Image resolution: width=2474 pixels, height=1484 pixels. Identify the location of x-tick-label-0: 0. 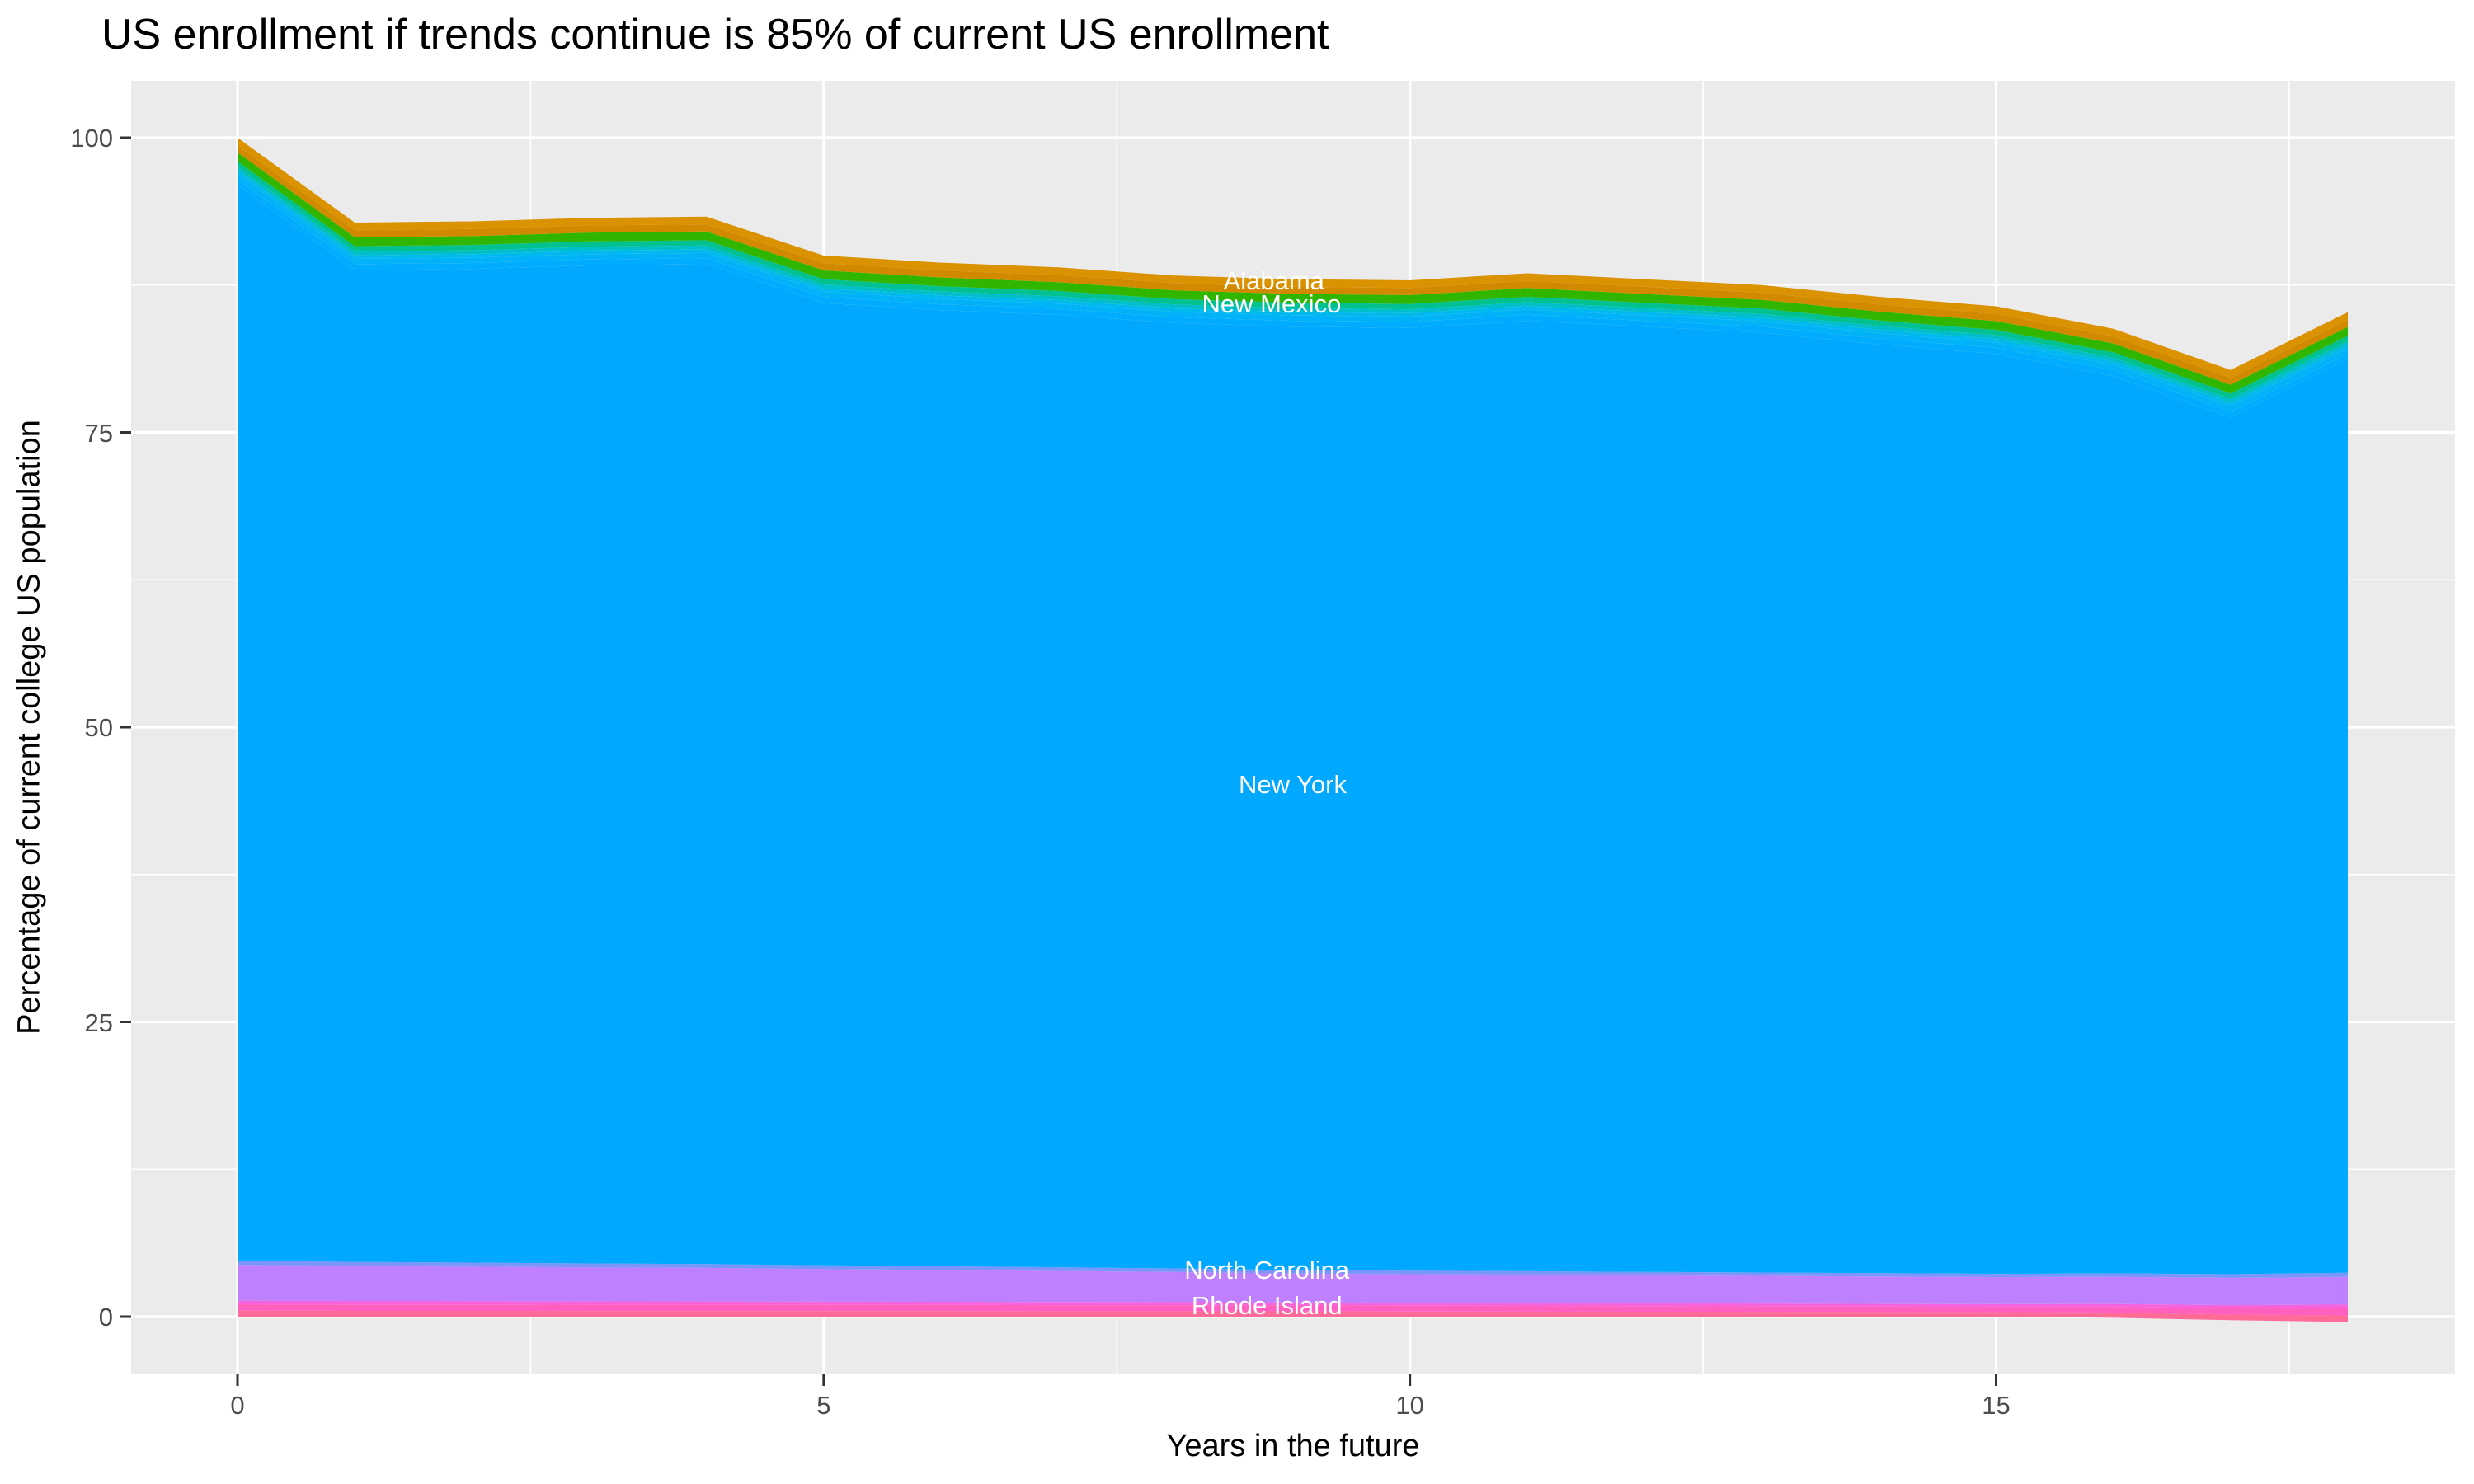
(237, 1405).